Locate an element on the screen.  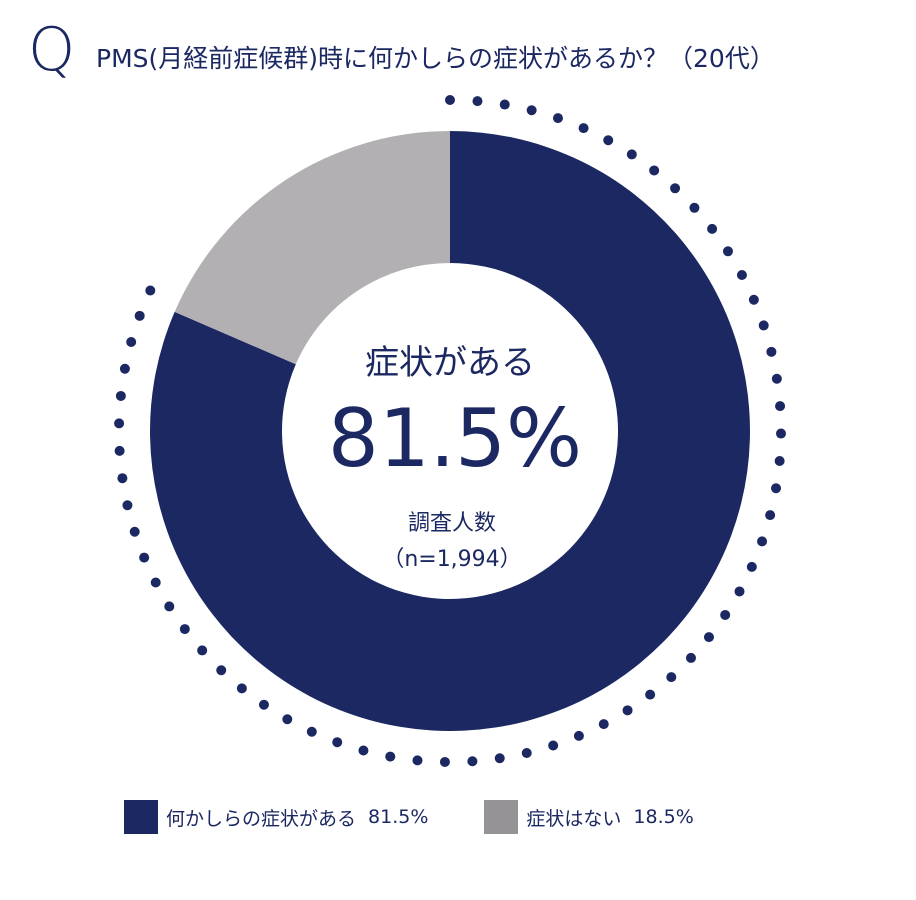
legend-label: 症状はない is located at coordinates (574, 818).